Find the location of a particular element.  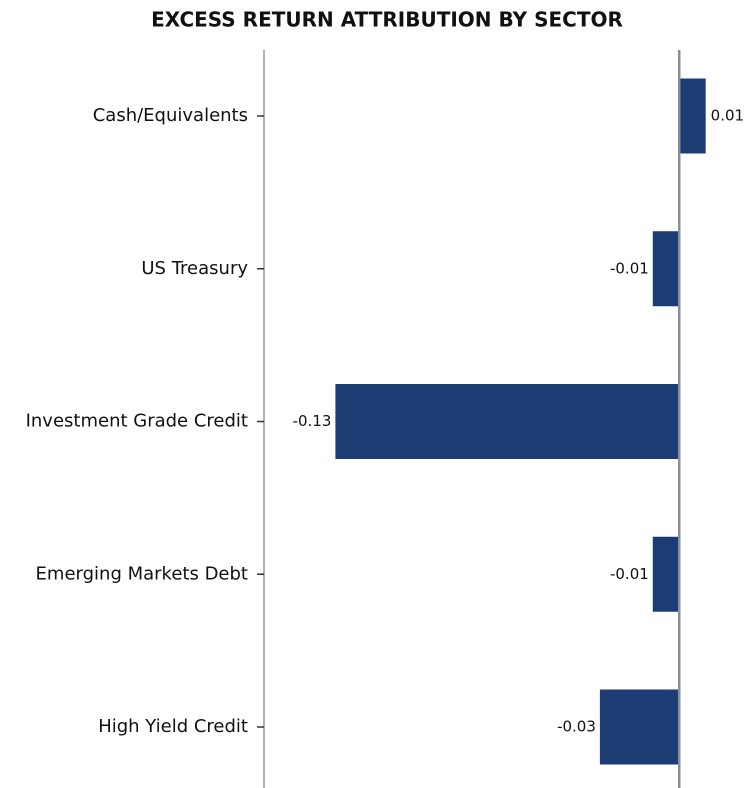

value-label: -0.03 is located at coordinates (576, 727).